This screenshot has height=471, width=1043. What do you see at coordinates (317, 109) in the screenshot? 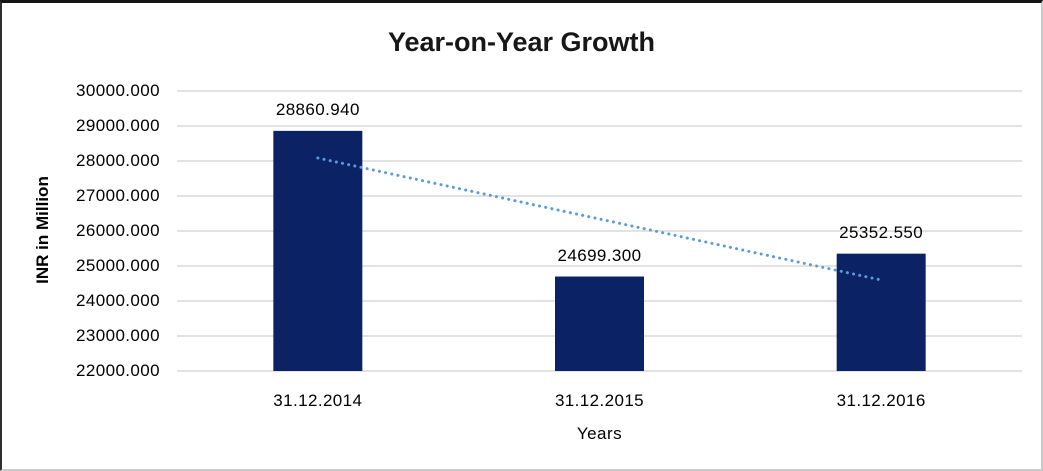
I see `bar-data-label: 28860.940` at bounding box center [317, 109].